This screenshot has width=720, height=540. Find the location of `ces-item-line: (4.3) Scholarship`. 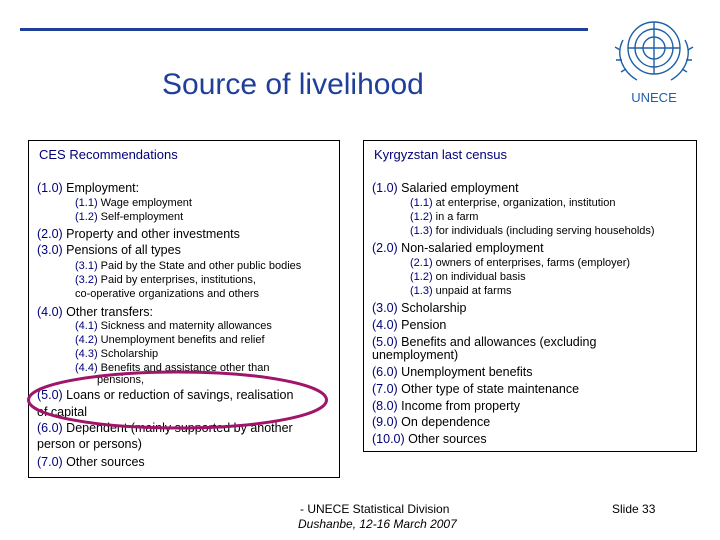

ces-item-line: (4.3) Scholarship is located at coordinates (116, 354).